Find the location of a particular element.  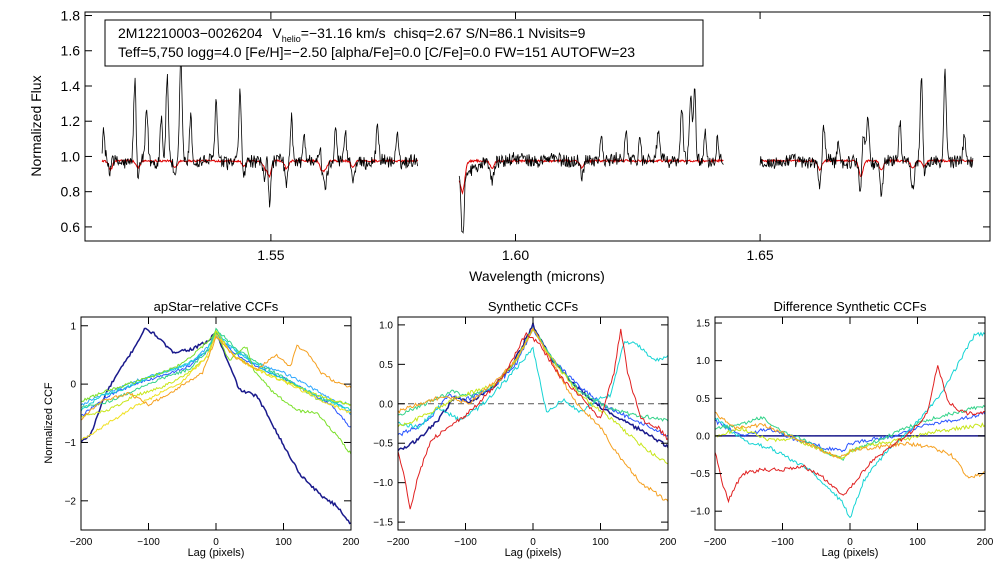

apstar-ccf-title: apStar−relative CCFs is located at coordinates (216, 306).